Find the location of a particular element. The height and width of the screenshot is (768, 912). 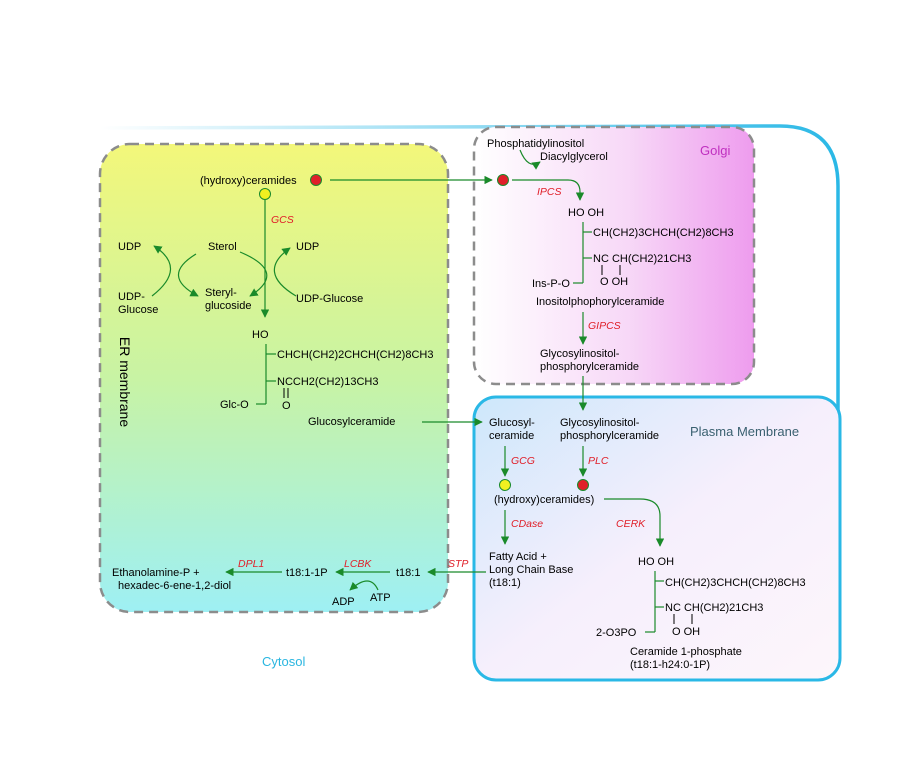

arrow-sterol-to-steryl-right is located at coordinates (253, 274).